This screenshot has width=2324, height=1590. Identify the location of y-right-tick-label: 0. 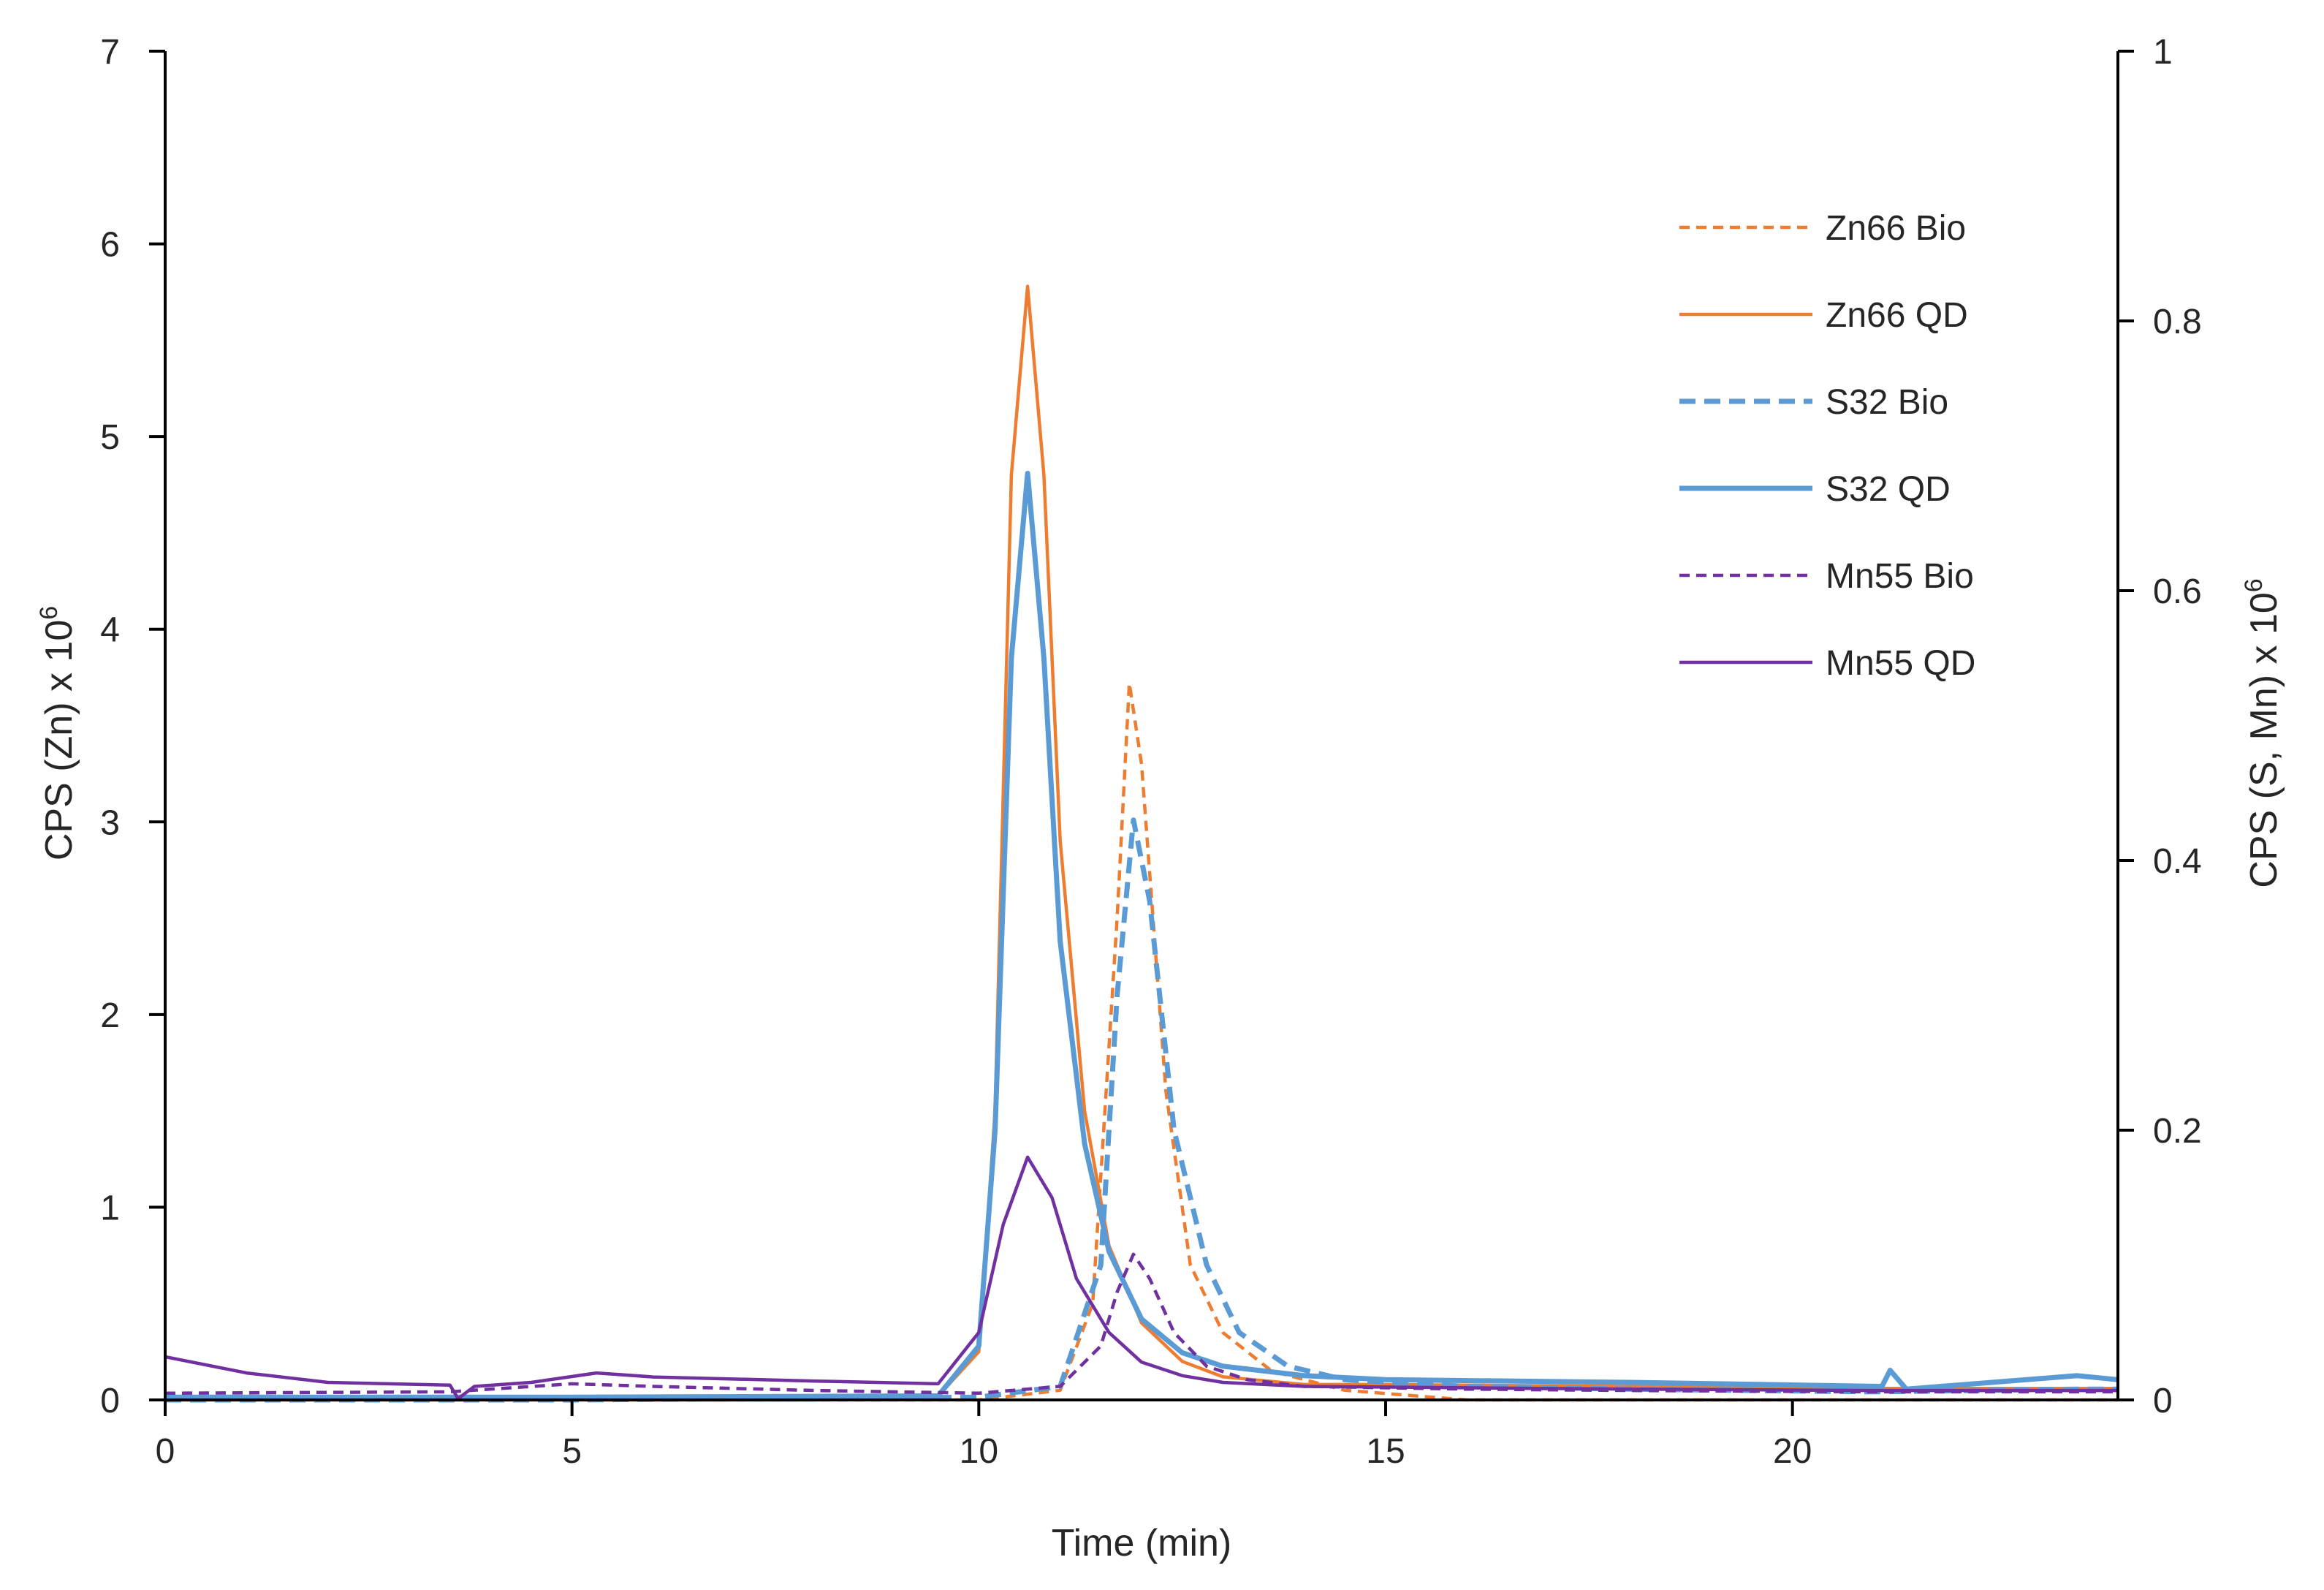
(2163, 1401).